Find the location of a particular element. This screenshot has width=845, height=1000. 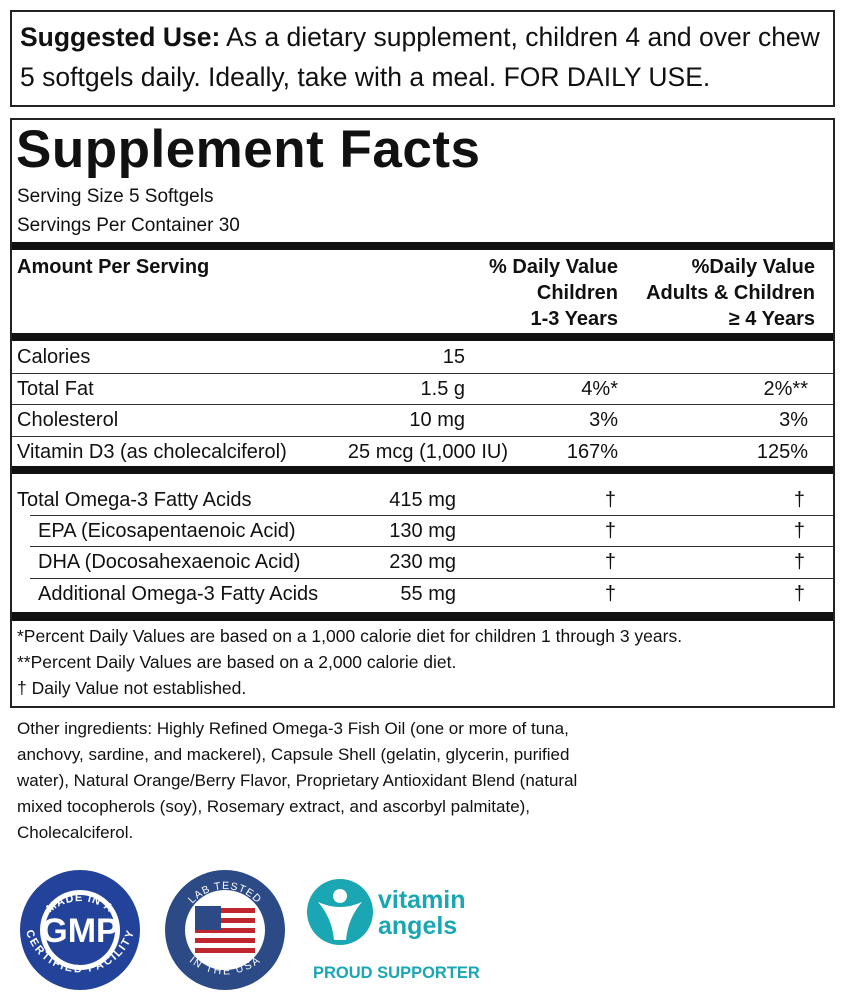

gmp-badge: MADE IN A CERTIFIED FACILITY GMP is located at coordinates (80, 930).